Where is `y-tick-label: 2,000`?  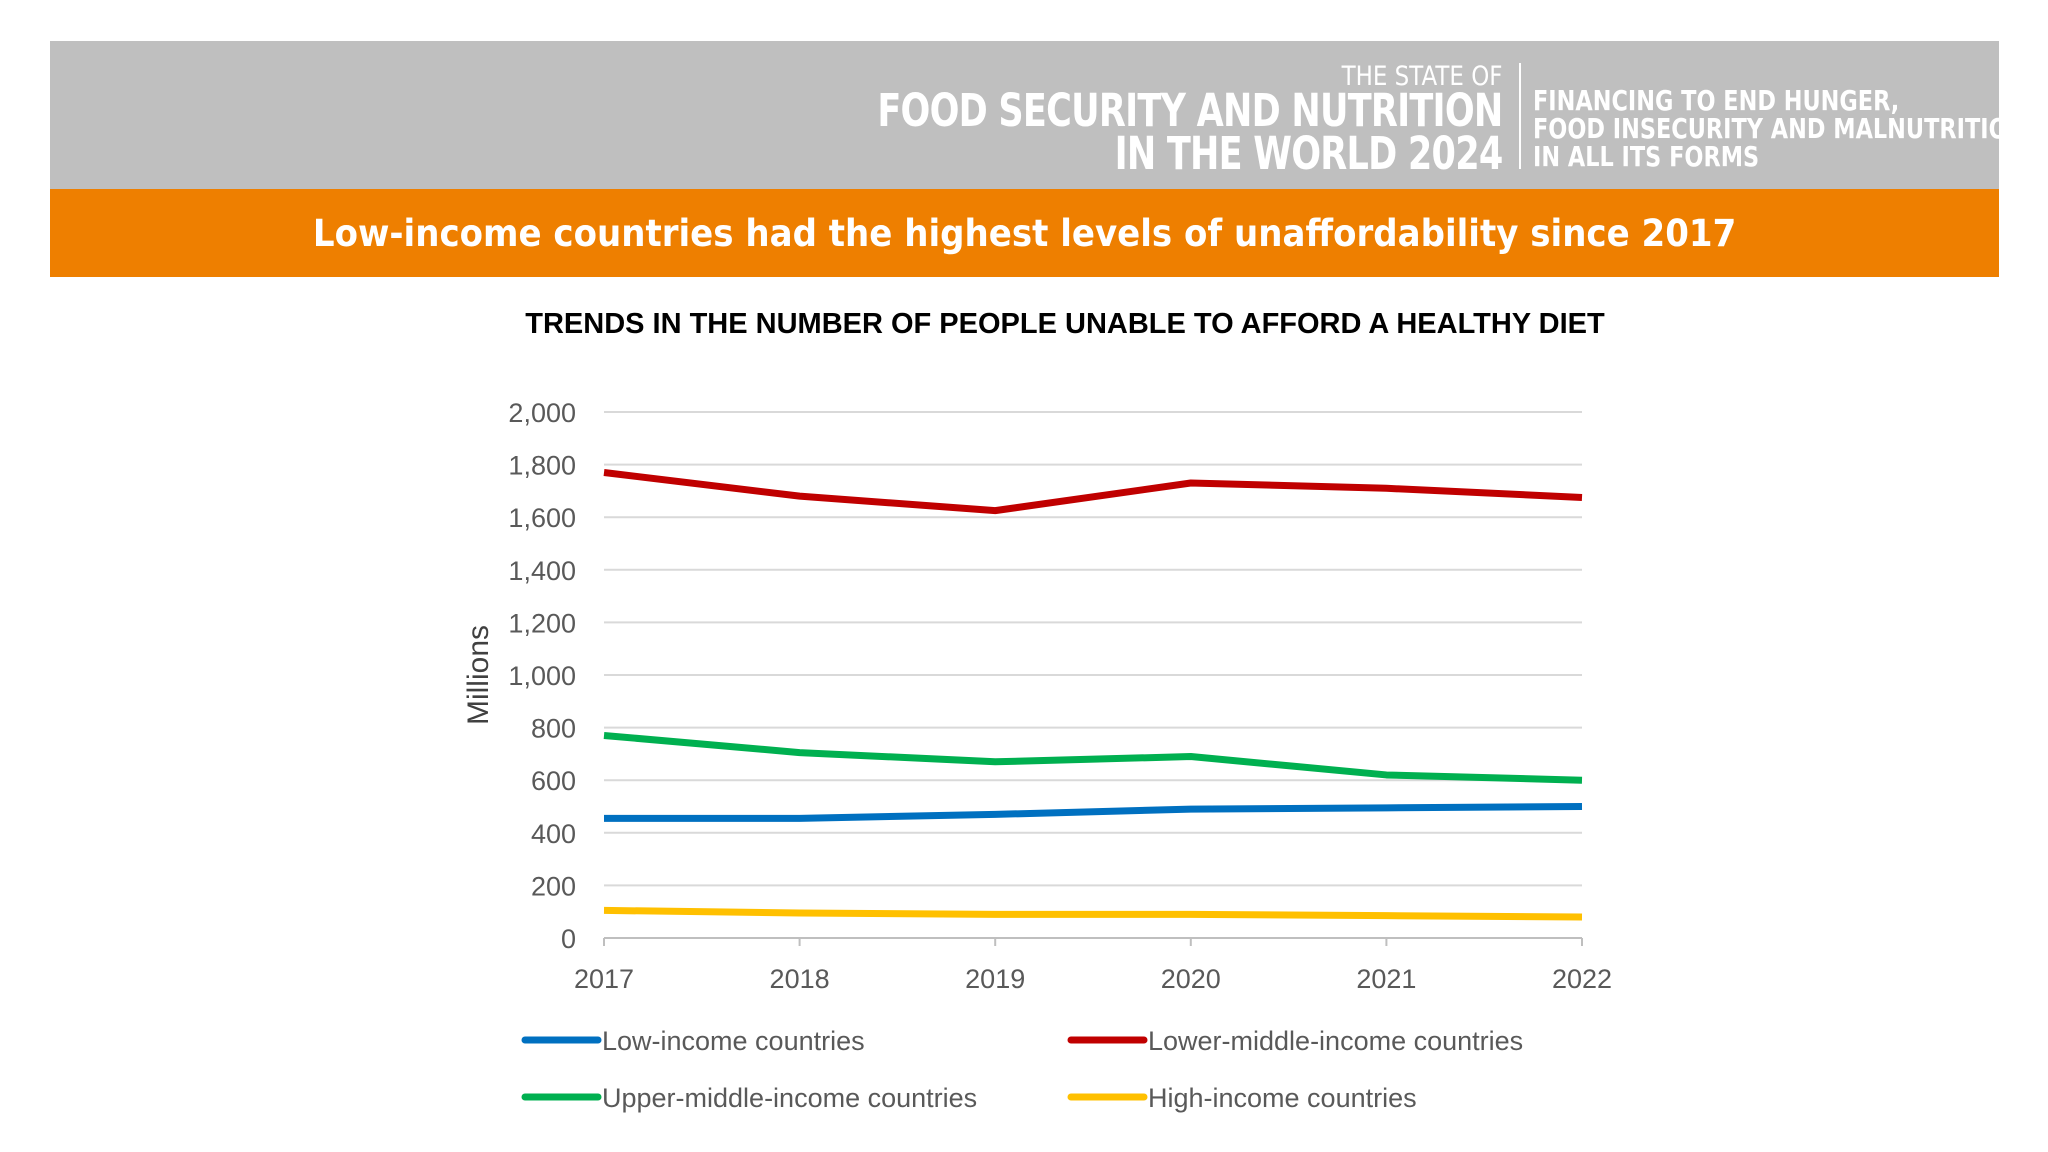 y-tick-label: 2,000 is located at coordinates (542, 413).